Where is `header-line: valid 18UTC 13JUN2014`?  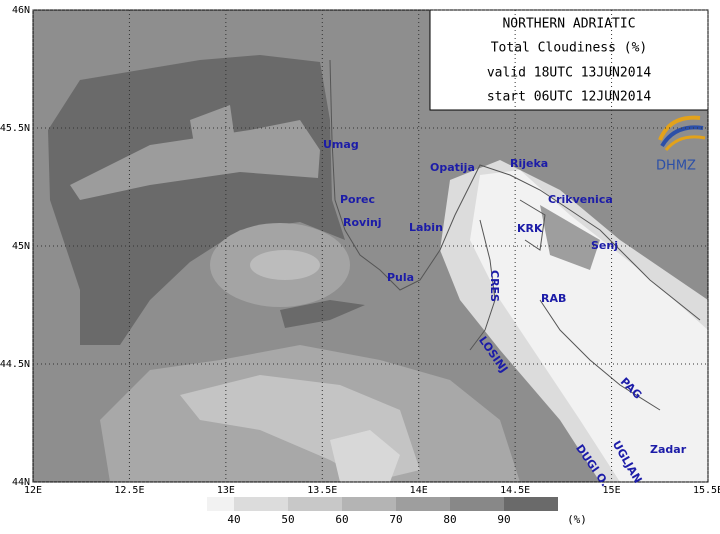 header-line: valid 18UTC 13JUN2014 is located at coordinates (569, 73).